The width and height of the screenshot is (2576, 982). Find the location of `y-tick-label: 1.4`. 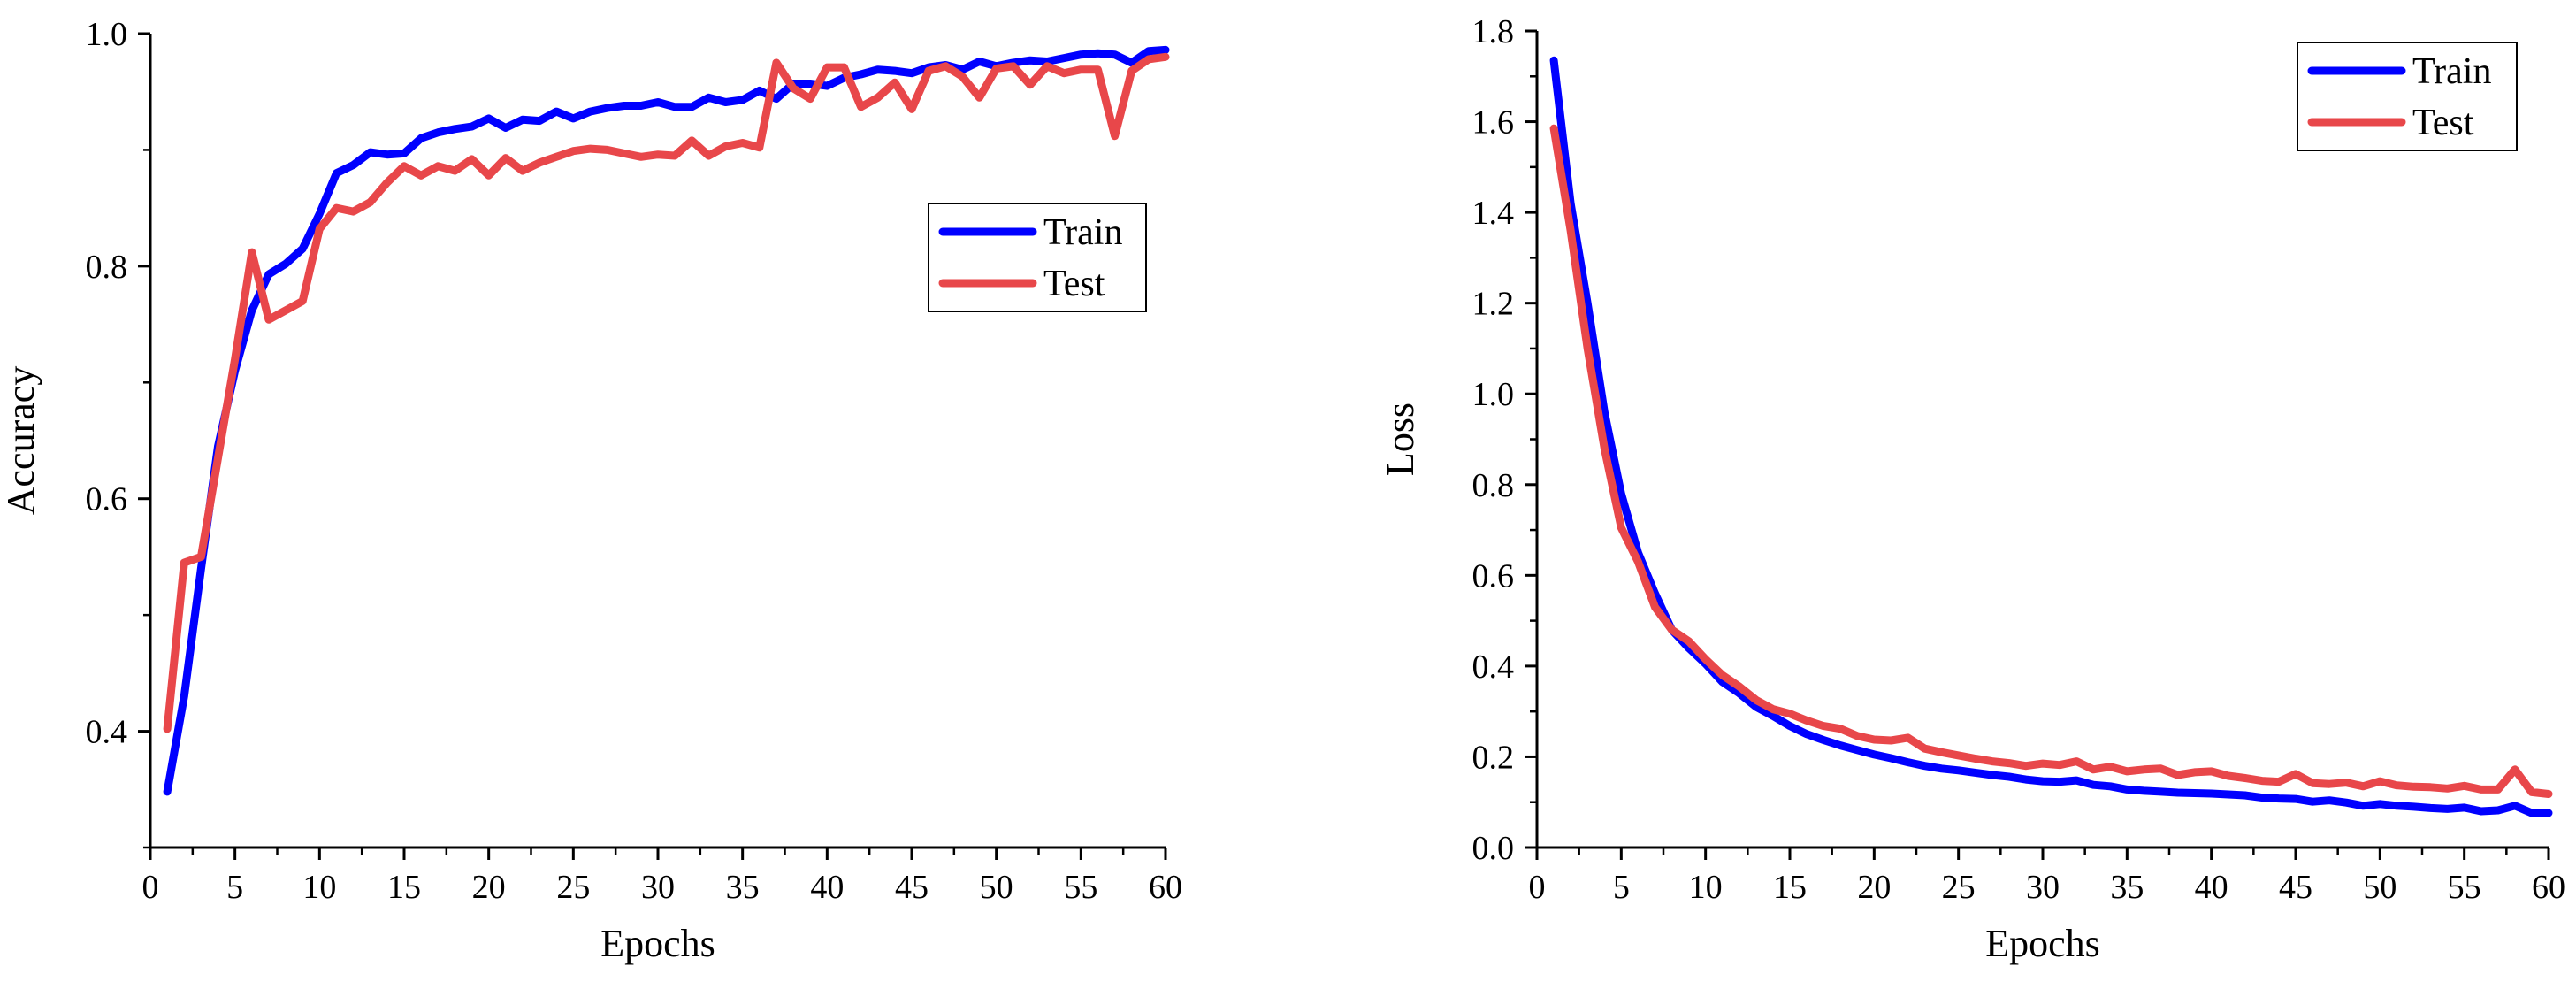

y-tick-label: 1.4 is located at coordinates (1494, 213).